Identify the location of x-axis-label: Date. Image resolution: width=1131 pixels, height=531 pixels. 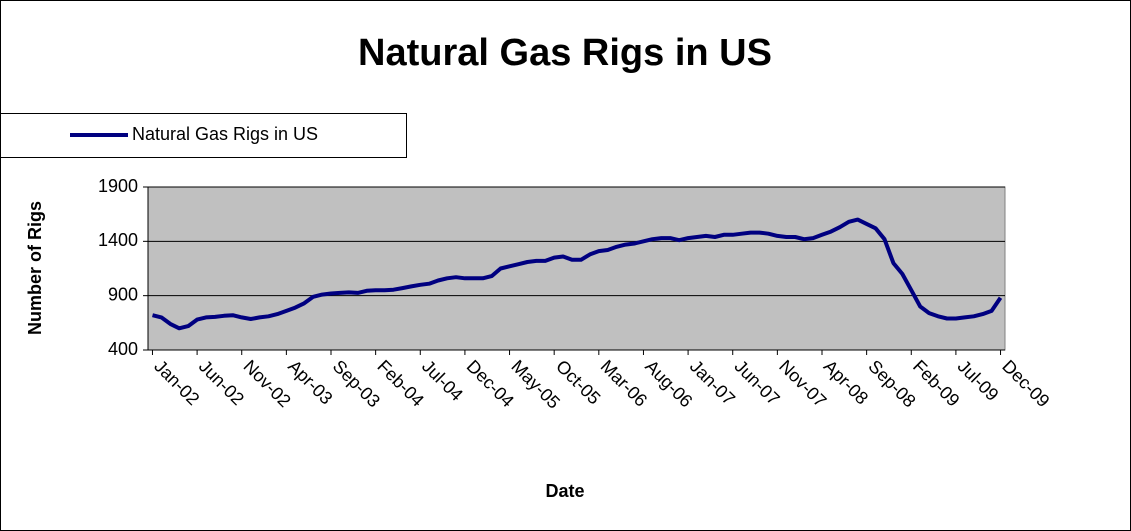
(564, 491).